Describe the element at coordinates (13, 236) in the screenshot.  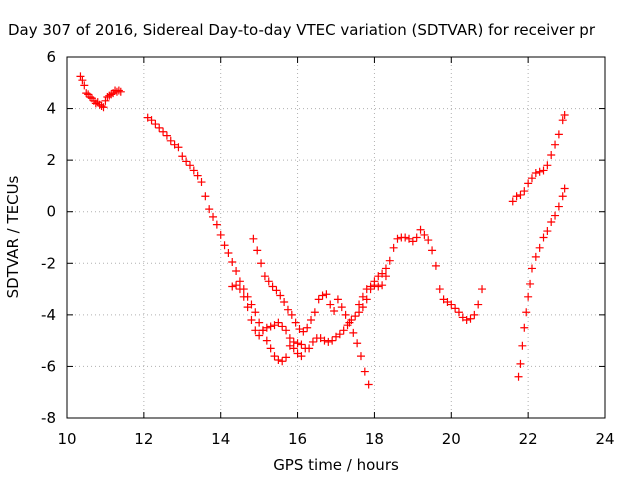
I see `y-axis-title: SDTVAR / TECUs` at that location.